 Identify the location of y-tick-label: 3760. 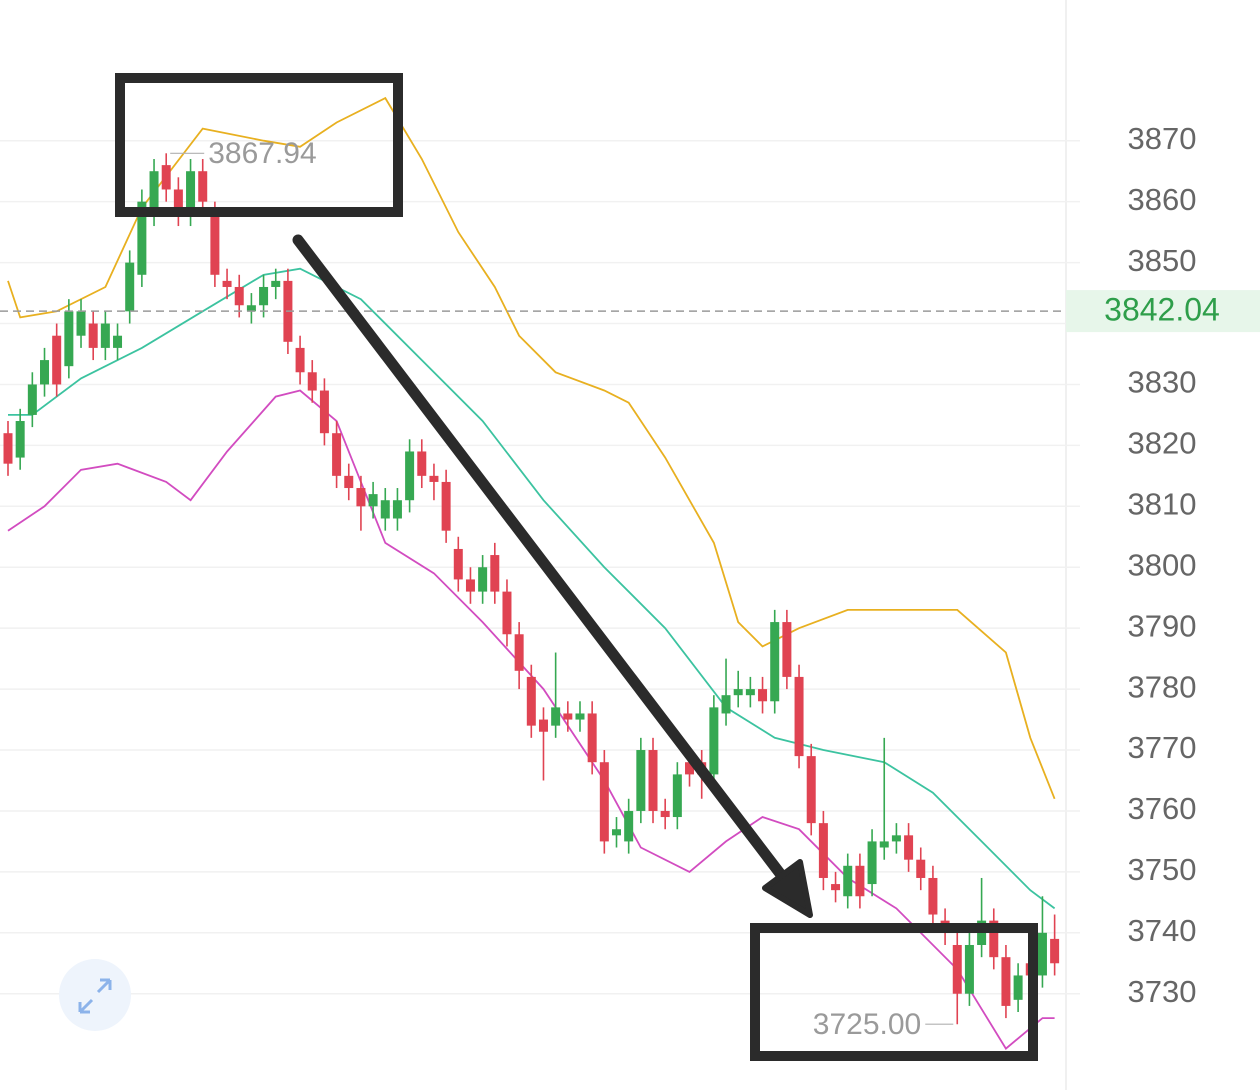
(1162, 808).